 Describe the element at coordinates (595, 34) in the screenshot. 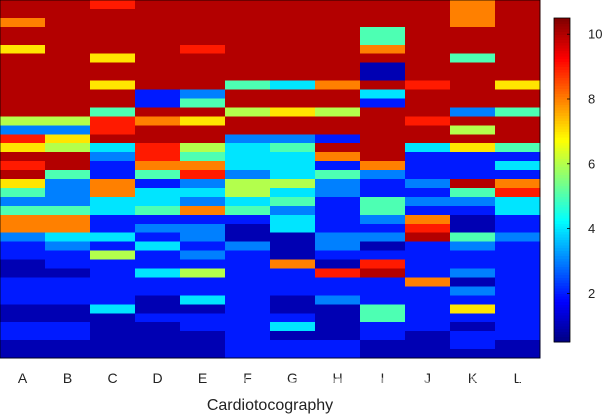

I see `colorbar-tick-label: 10` at that location.